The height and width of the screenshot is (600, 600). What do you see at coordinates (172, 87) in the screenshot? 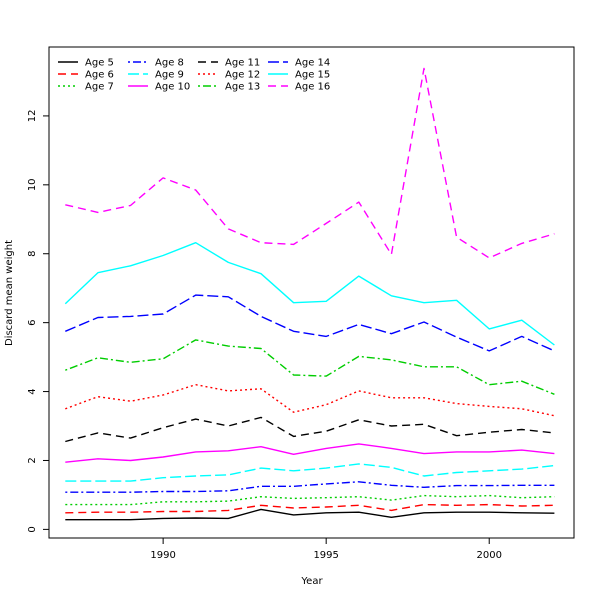
I see `legend-label: Age 10` at bounding box center [172, 87].